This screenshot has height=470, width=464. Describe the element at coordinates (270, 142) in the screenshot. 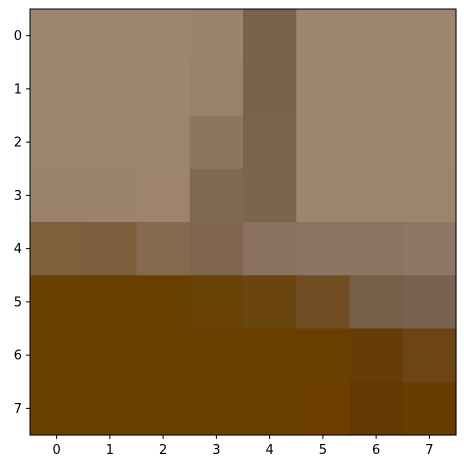

I see `heatmap-cell-r2-c4` at that location.